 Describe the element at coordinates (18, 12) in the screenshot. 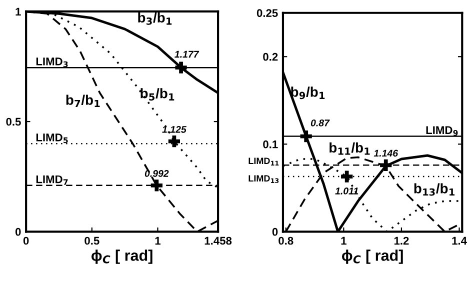

I see `y-tick-label: 1` at that location.